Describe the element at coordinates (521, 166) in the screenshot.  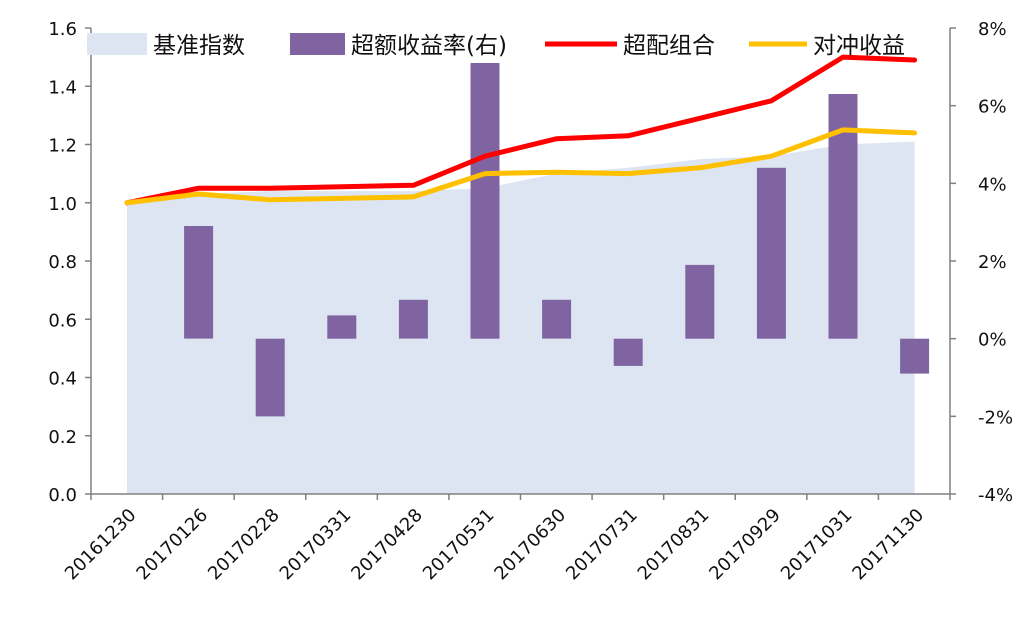
I see `hedged-return-line` at that location.